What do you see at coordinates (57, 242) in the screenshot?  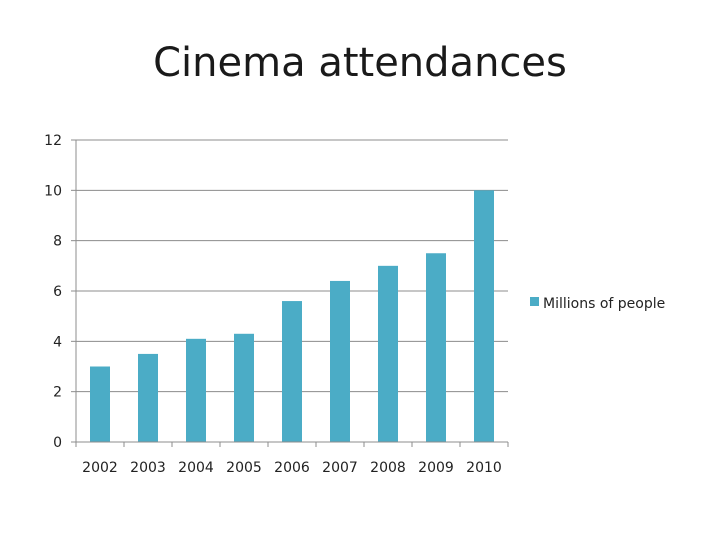 I see `y-tick-label: 8` at bounding box center [57, 242].